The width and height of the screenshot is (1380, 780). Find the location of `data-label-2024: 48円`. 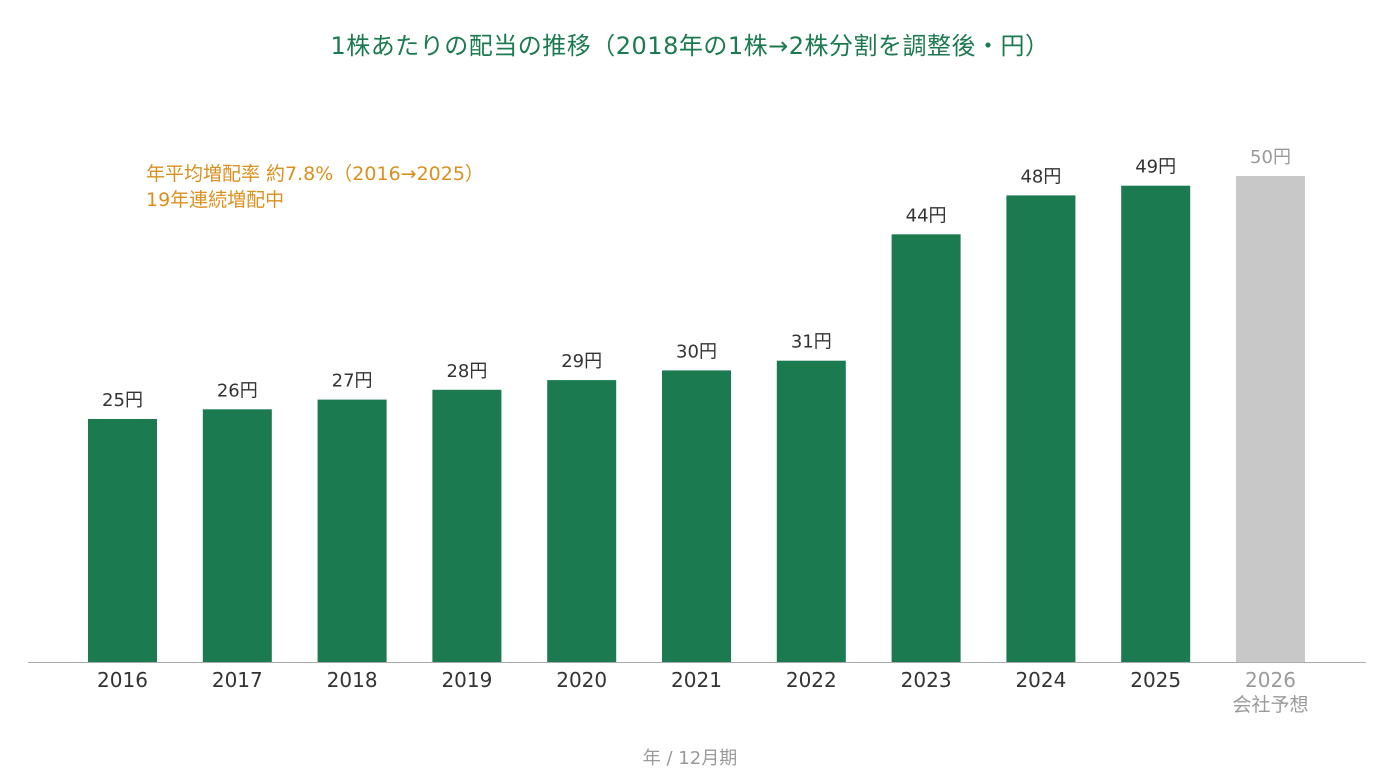

data-label-2024: 48円 is located at coordinates (1040, 176).